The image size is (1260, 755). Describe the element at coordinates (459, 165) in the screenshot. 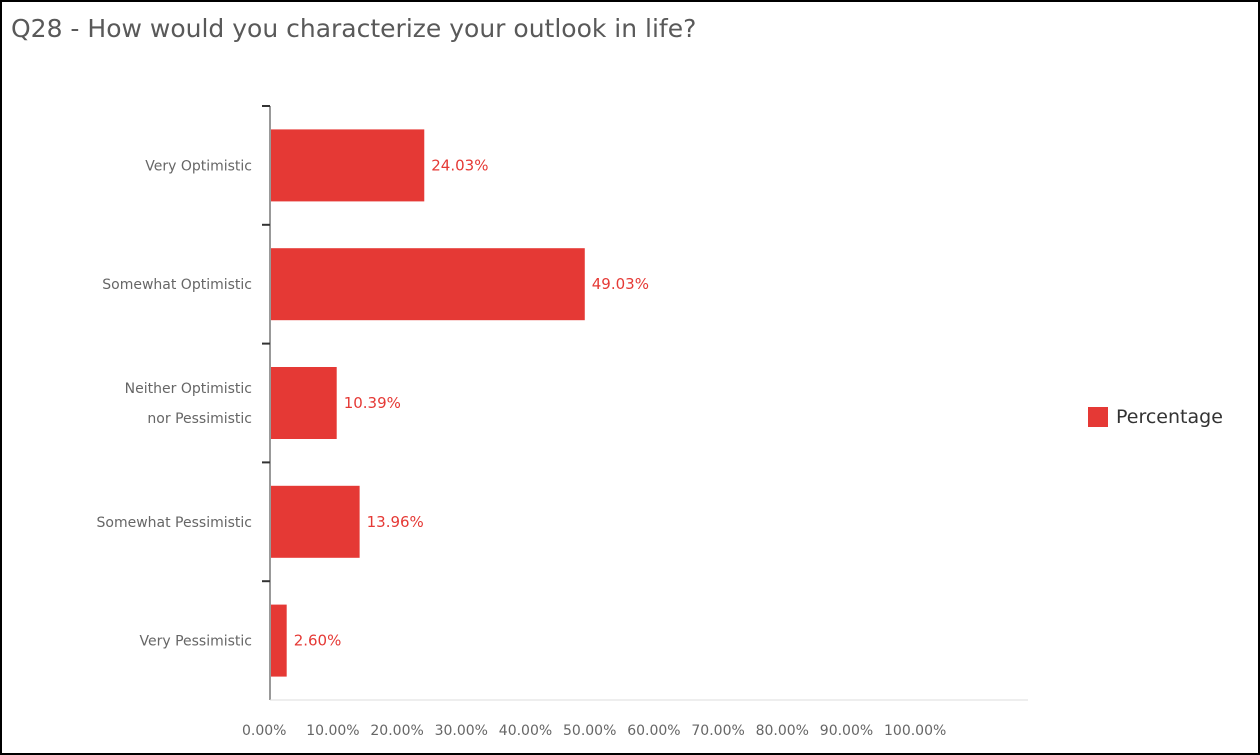

I see `data-label-0: 24.03%` at that location.